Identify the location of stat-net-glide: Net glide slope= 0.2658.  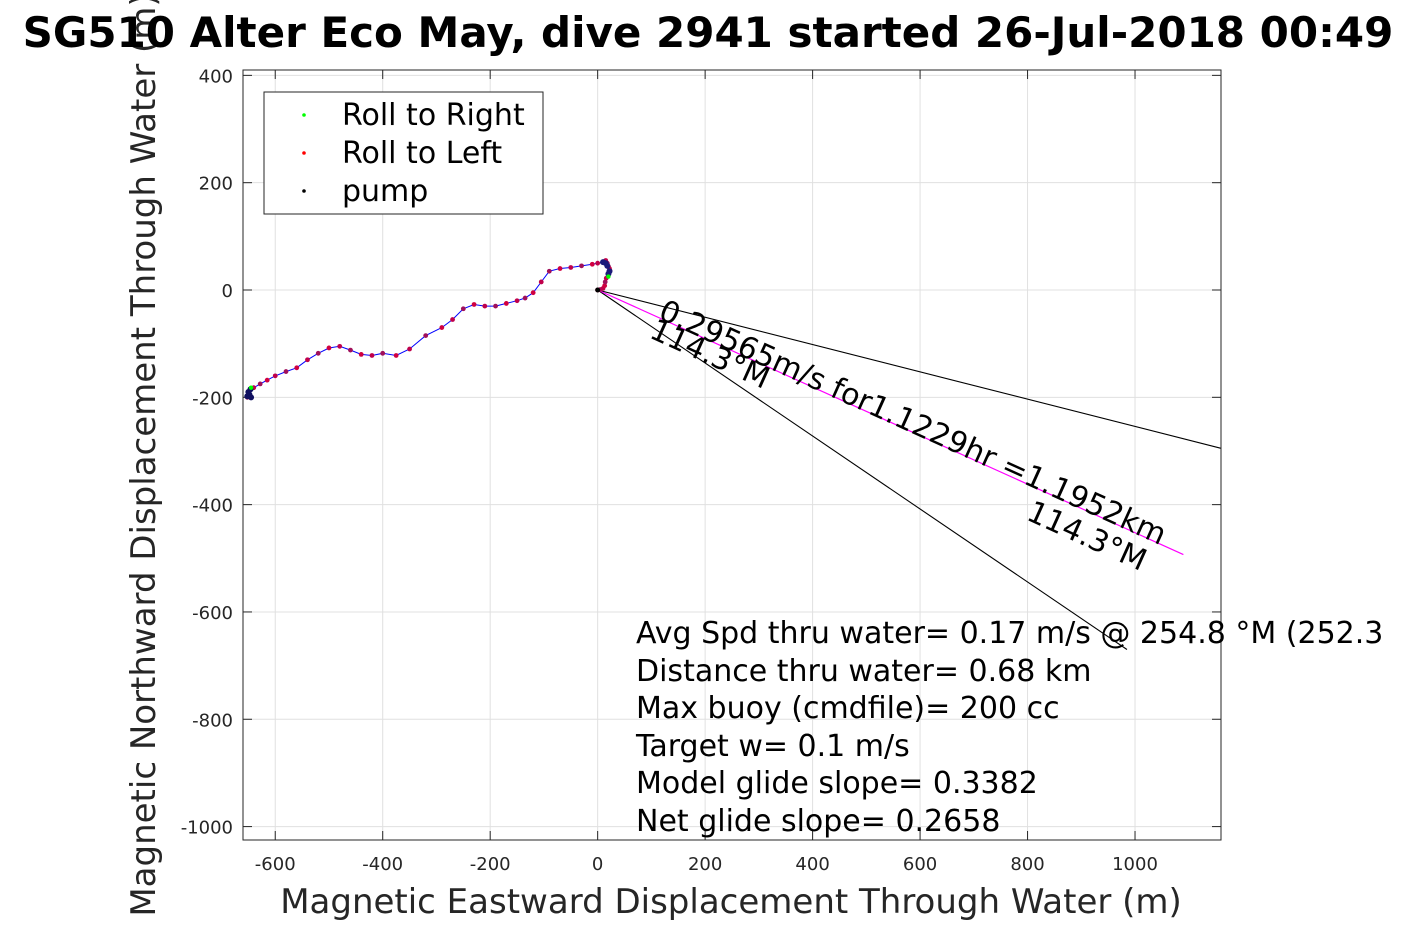
(818, 821).